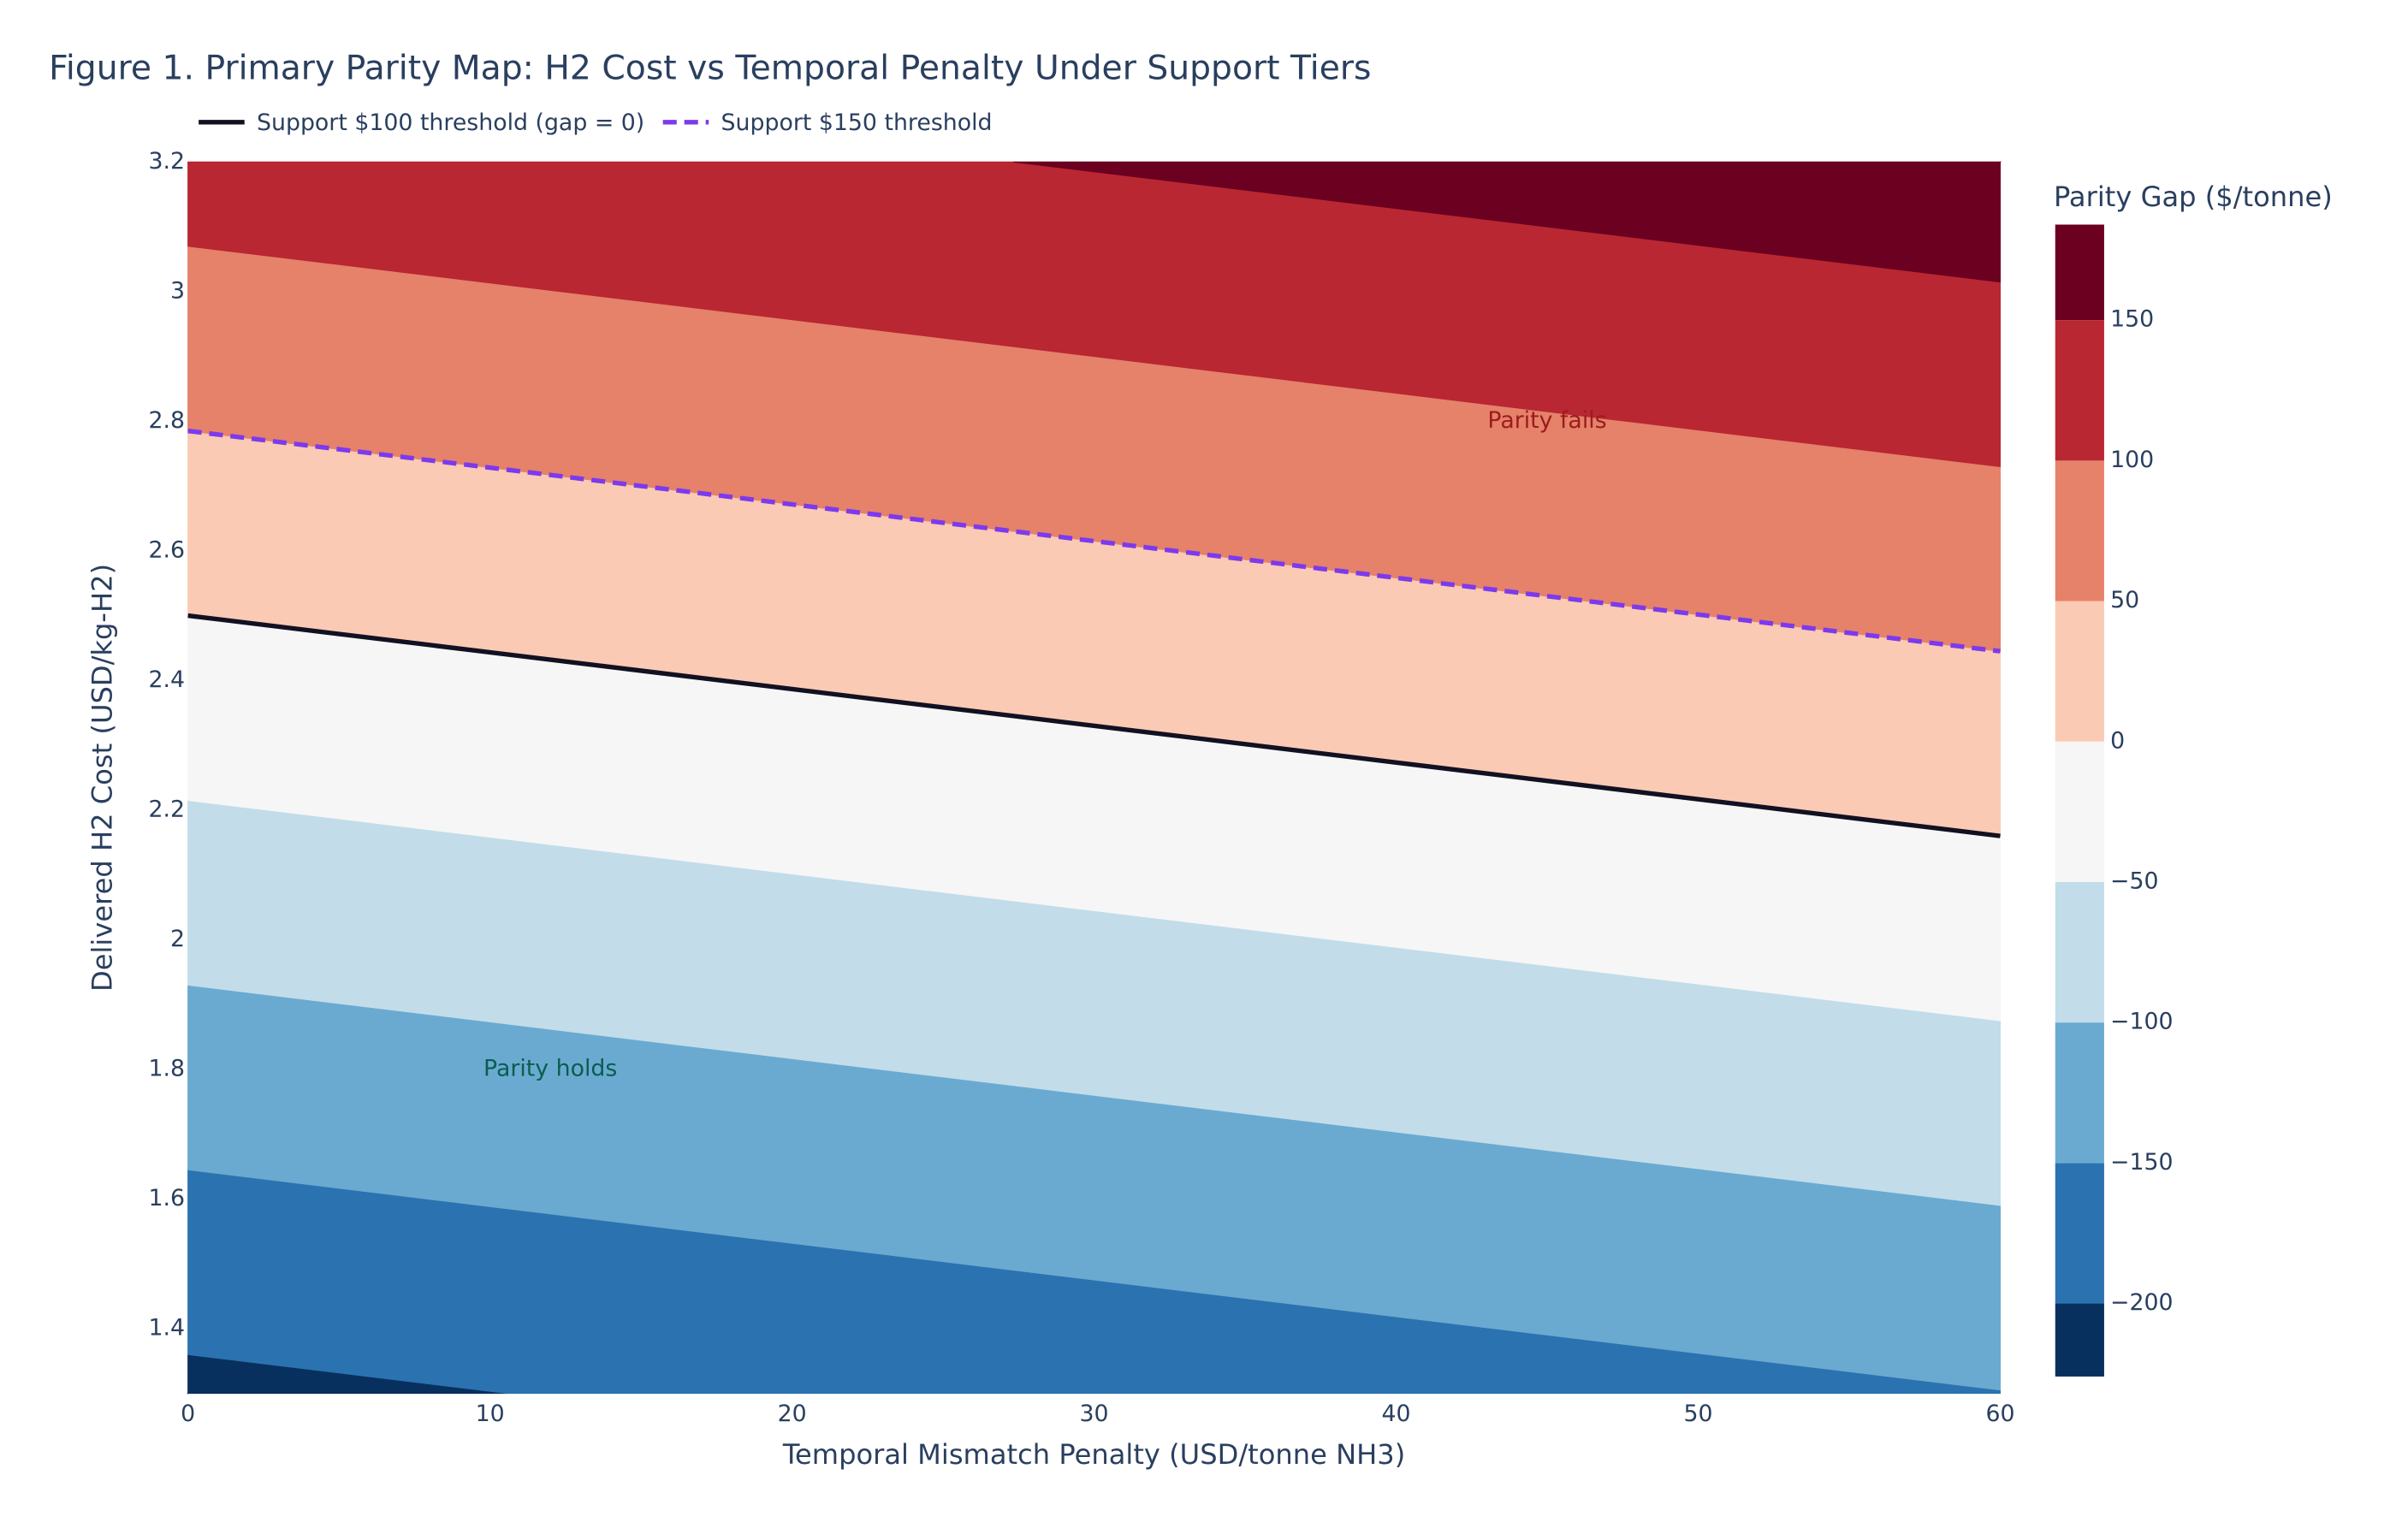 This screenshot has width=2396, height=1540. I want to click on colorbar-tick-label: −50, so click(2134, 881).